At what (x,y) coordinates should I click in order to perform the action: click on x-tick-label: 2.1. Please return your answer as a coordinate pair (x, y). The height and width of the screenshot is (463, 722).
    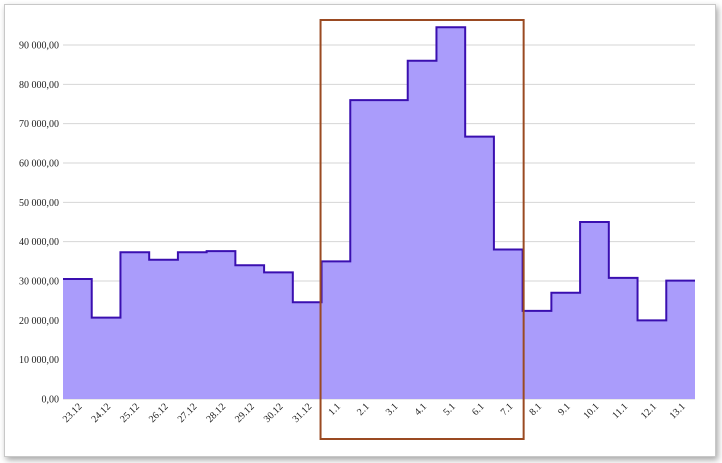
    Looking at the image, I should click on (363, 409).